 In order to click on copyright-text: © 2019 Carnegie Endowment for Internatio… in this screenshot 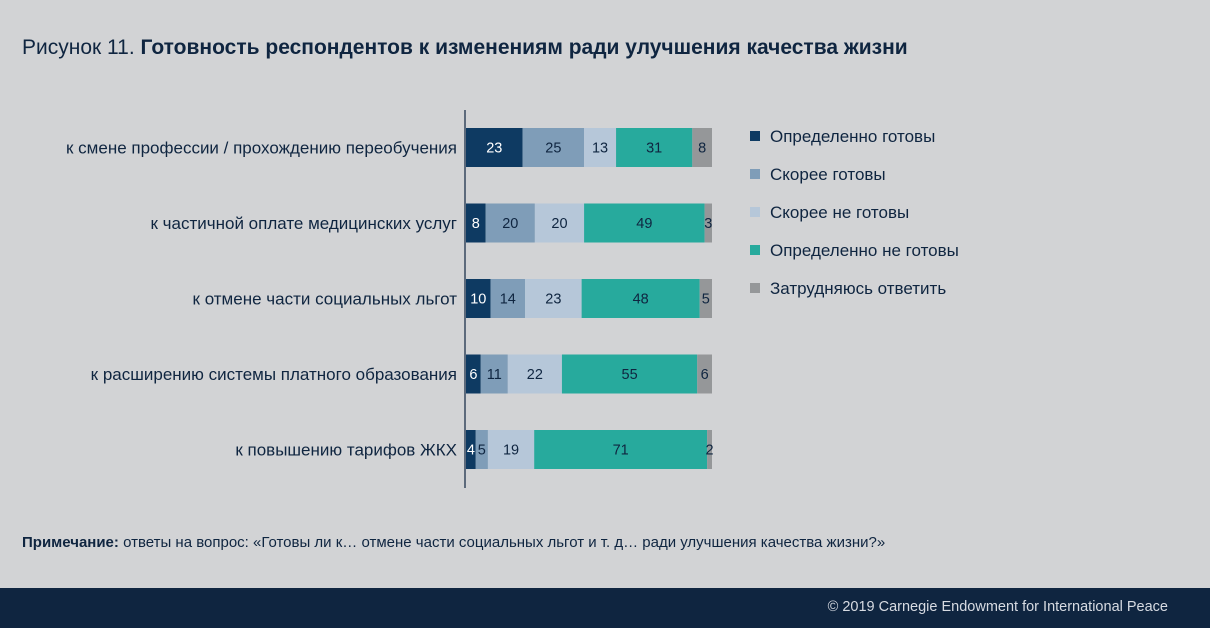, I will do `click(997, 607)`.